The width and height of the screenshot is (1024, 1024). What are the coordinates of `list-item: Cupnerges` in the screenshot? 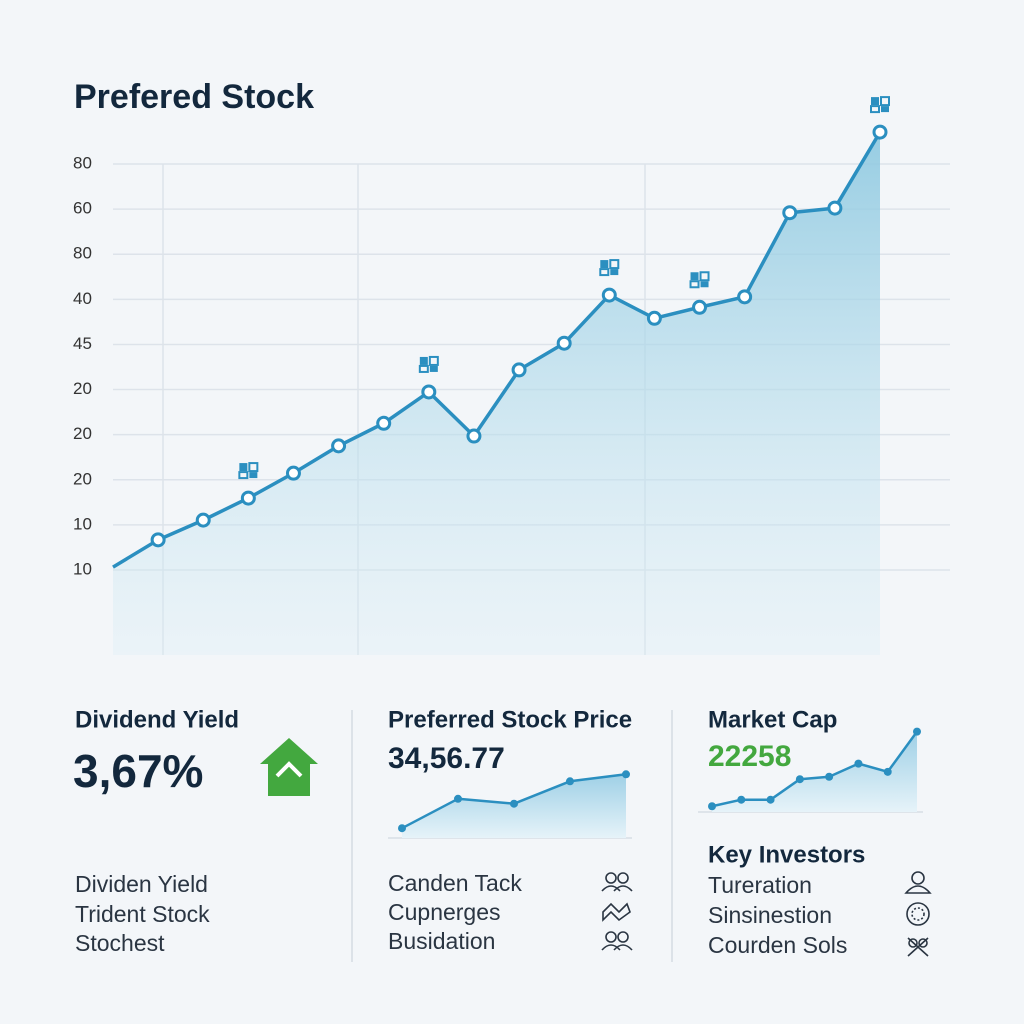 It's located at (444, 912).